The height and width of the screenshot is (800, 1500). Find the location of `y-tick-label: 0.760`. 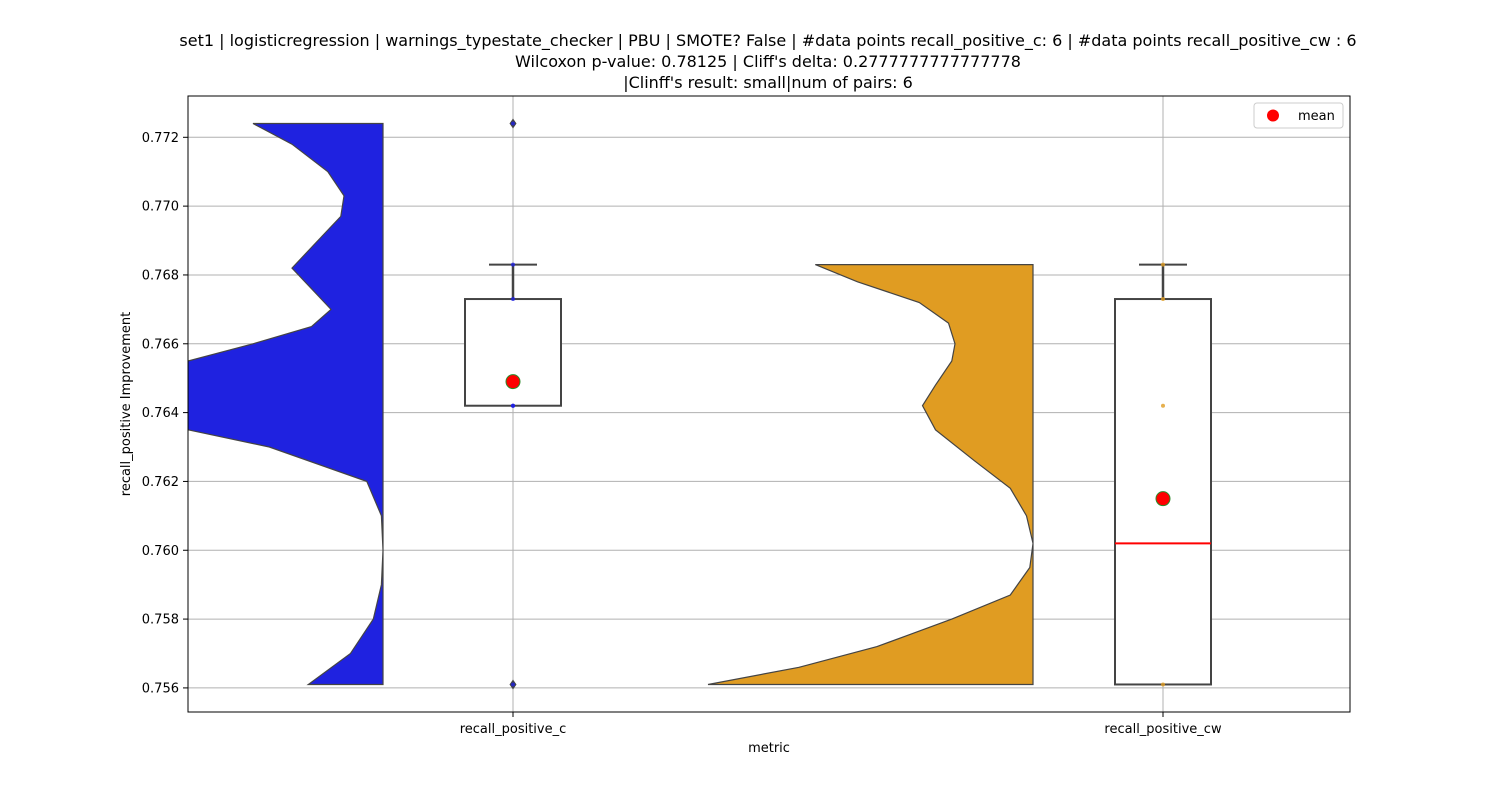

y-tick-label: 0.760 is located at coordinates (160, 551).